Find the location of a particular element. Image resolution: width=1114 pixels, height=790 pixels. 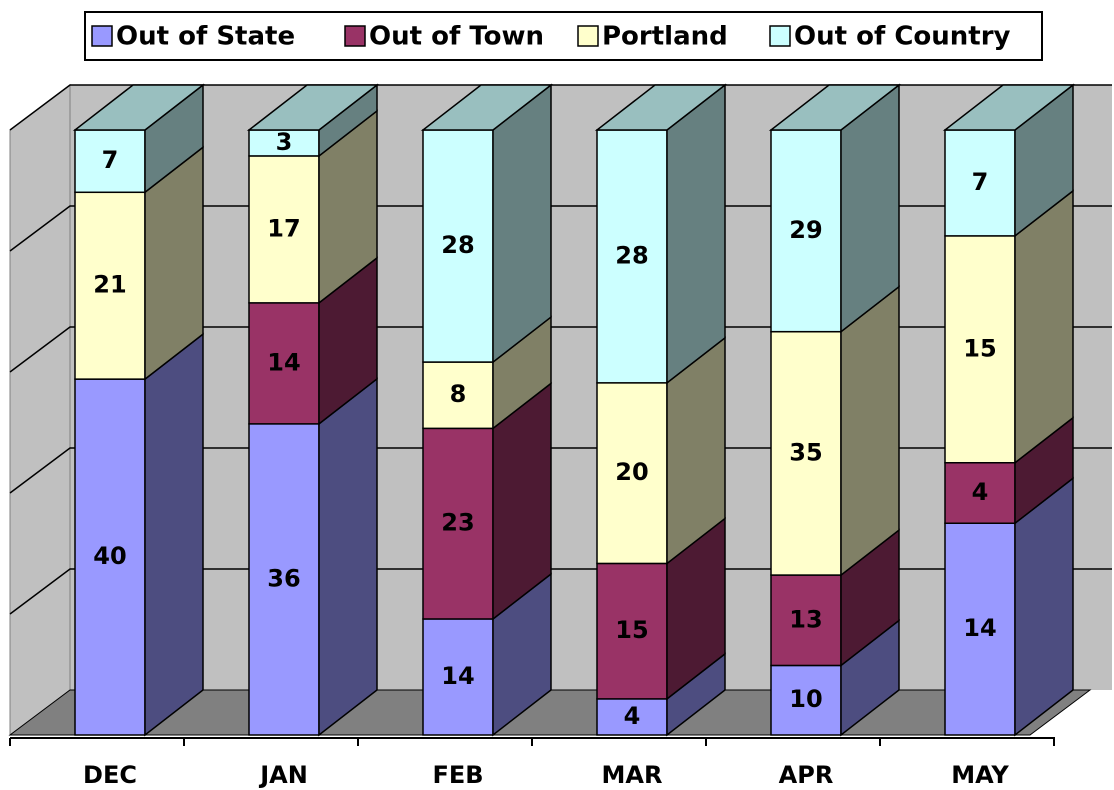

legend-label: Portland is located at coordinates (665, 37).